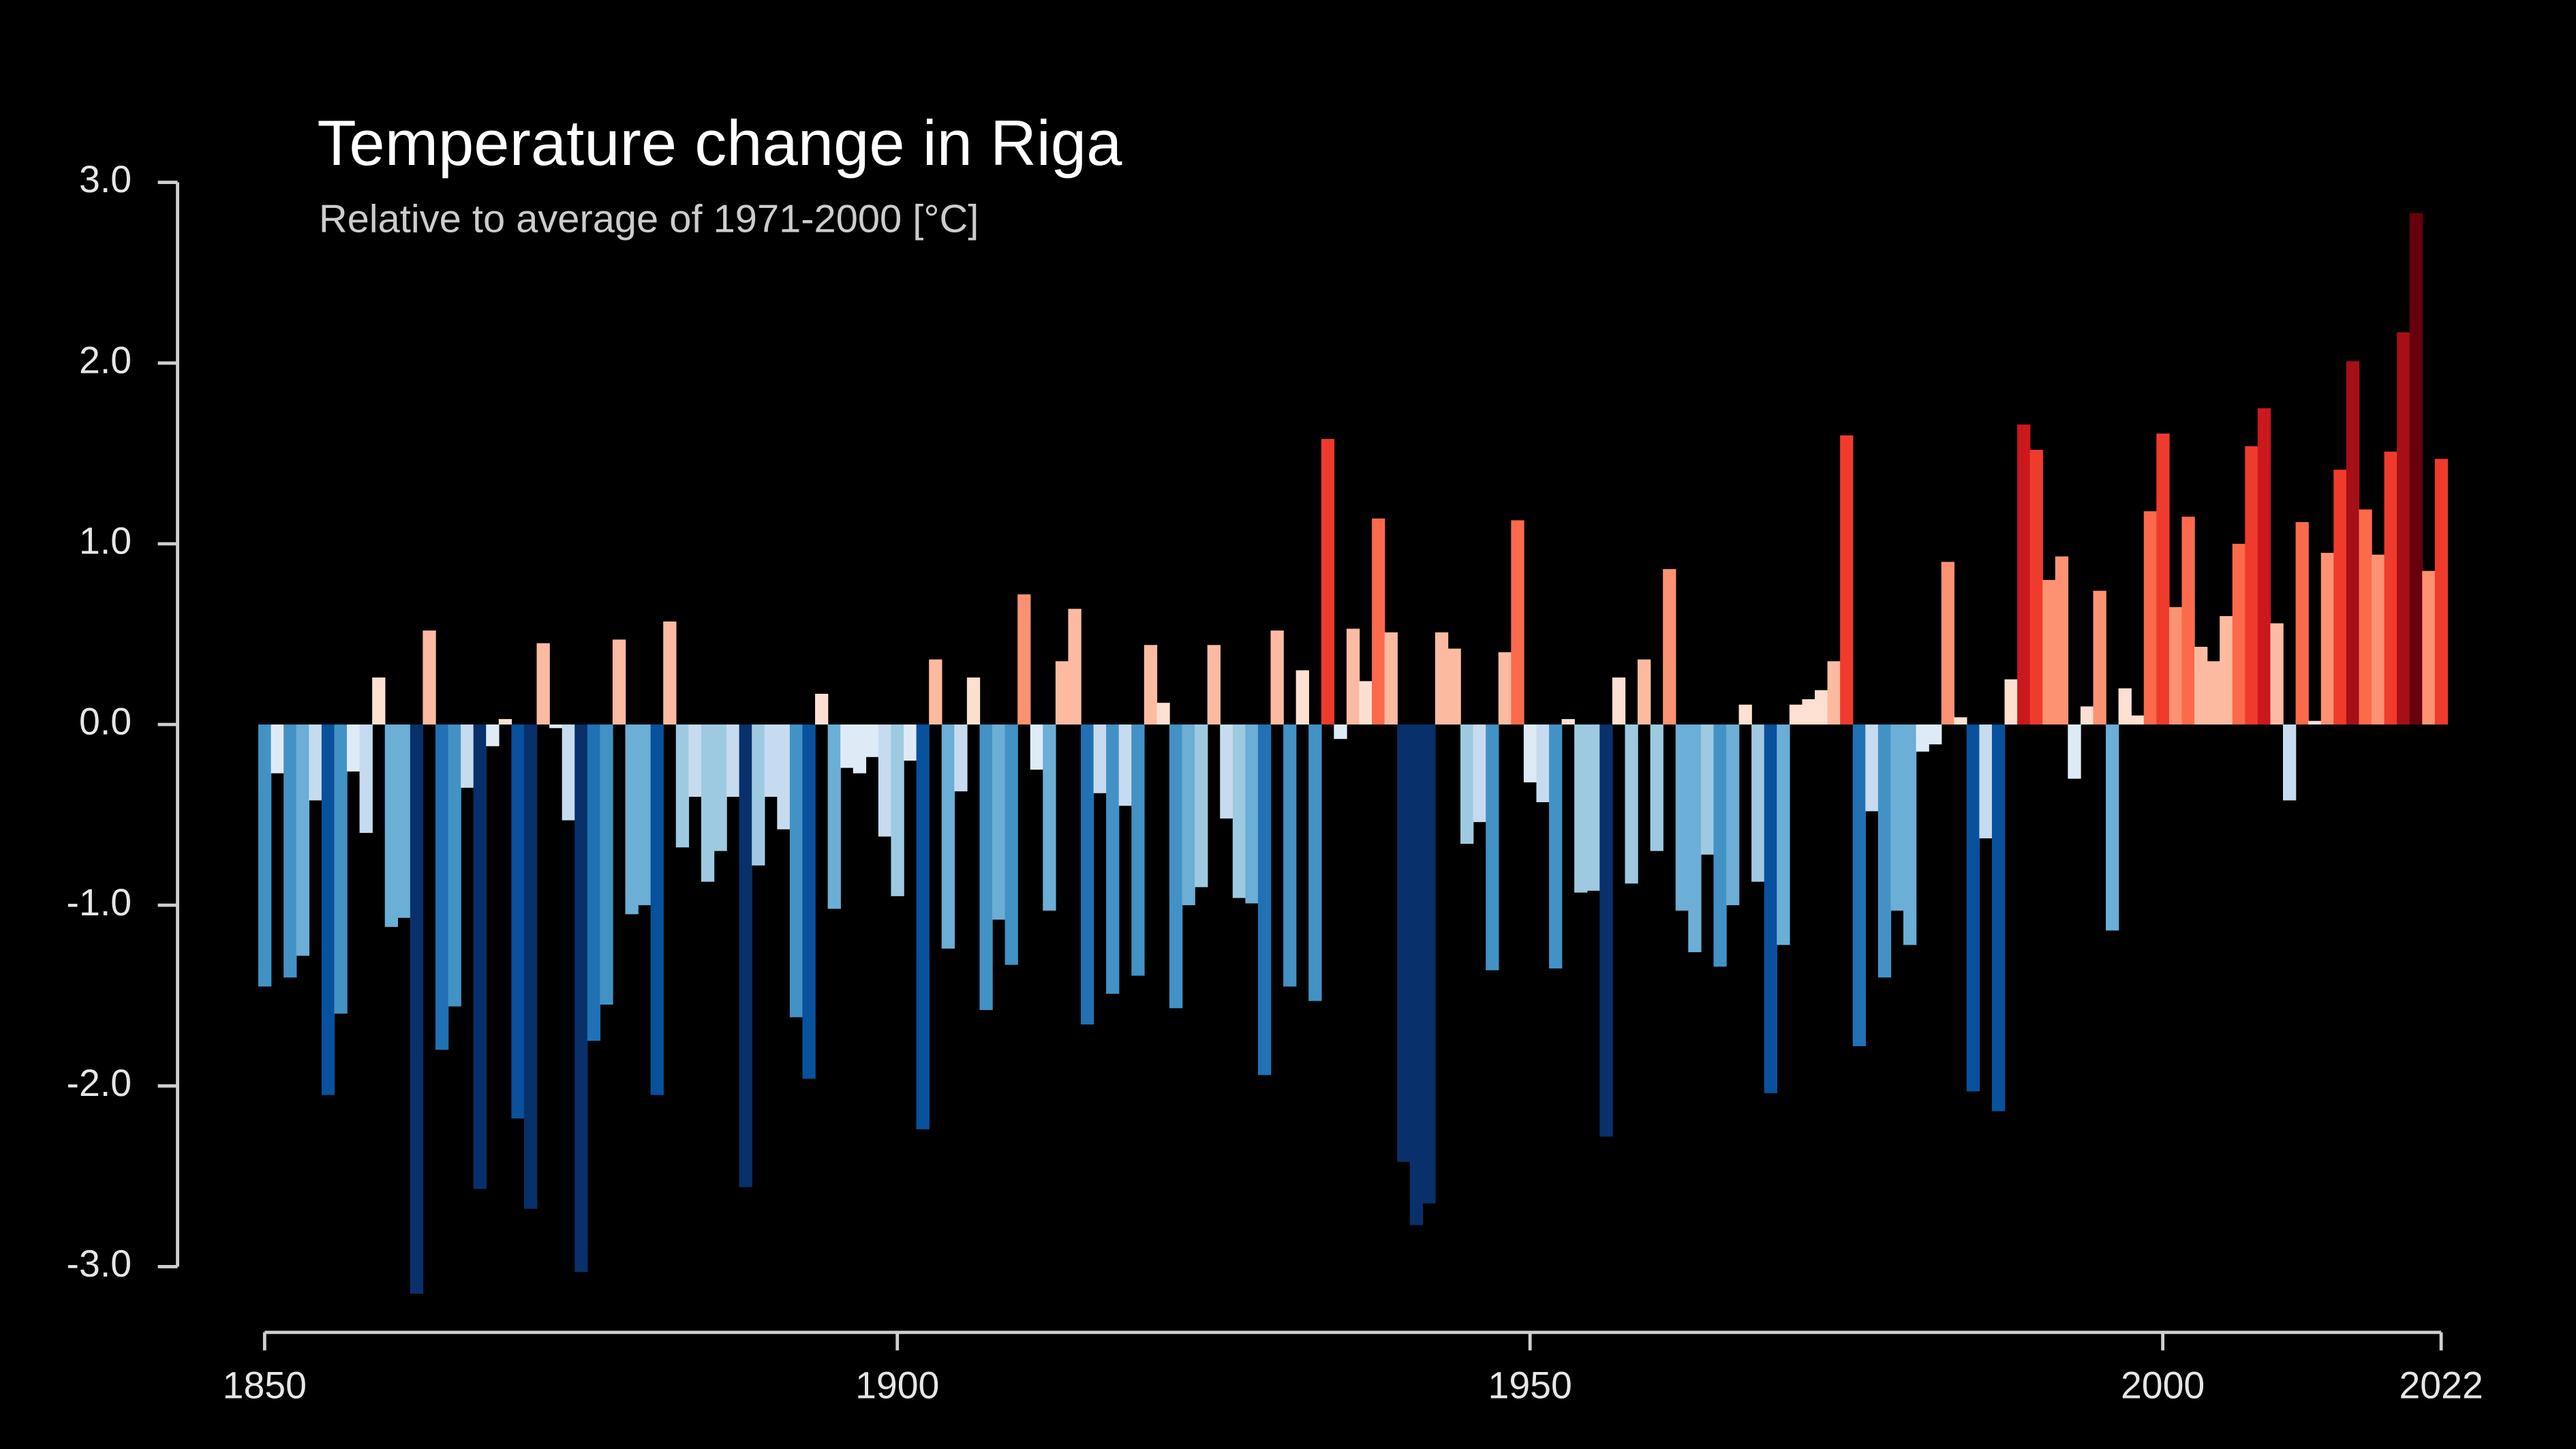  Describe the element at coordinates (105, 360) in the screenshot. I see `y-tick-label: 2.0` at that location.